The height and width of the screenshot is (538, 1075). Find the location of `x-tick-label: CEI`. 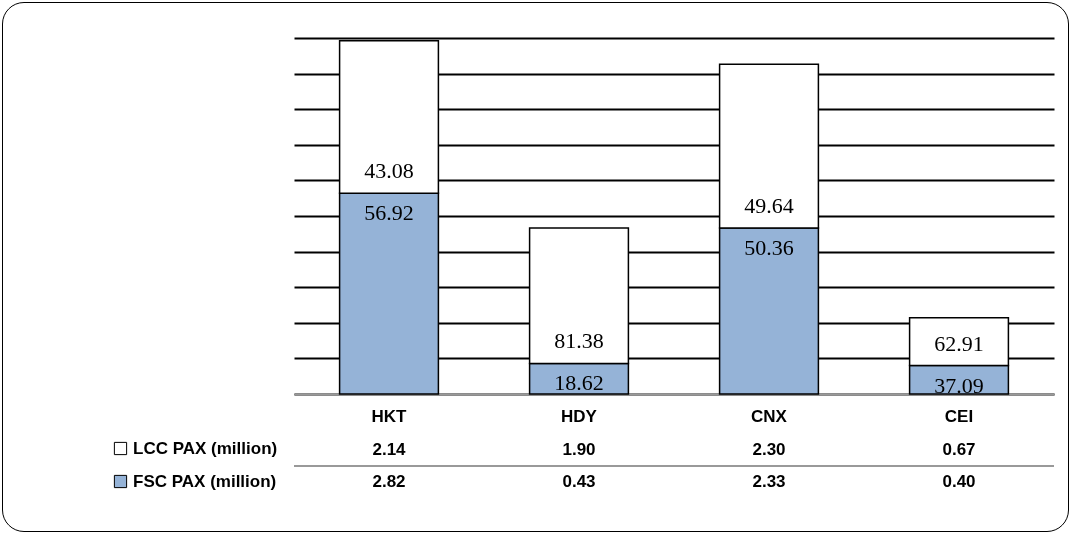

x-tick-label: CEI is located at coordinates (959, 416).